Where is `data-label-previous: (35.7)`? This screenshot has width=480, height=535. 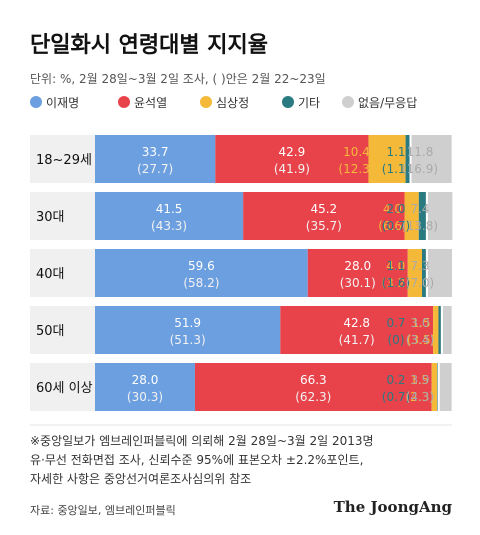
data-label-previous: (35.7) is located at coordinates (324, 226).